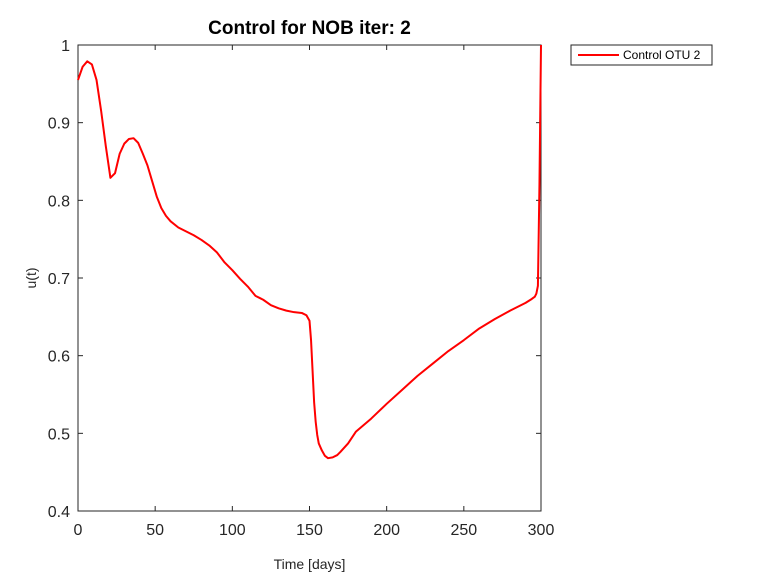 Image resolution: width=768 pixels, height=576 pixels. Describe the element at coordinates (309, 28) in the screenshot. I see `chart-title: Control for NOB iter: 2` at that location.